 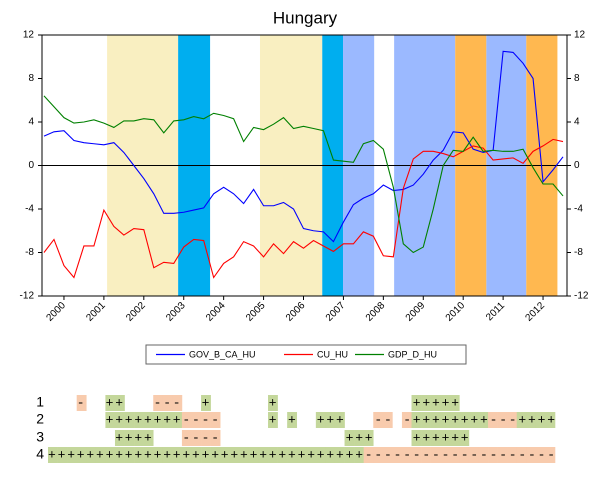 I want to click on y-tick-label: -4, so click(x=29, y=209).